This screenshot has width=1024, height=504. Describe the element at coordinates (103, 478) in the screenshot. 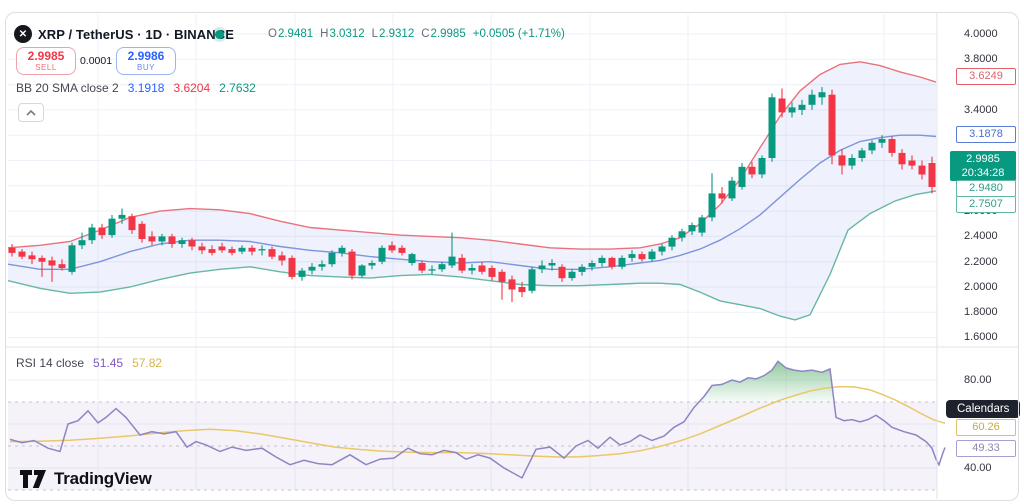

I see `tradingview-wordmark: TradingView` at that location.